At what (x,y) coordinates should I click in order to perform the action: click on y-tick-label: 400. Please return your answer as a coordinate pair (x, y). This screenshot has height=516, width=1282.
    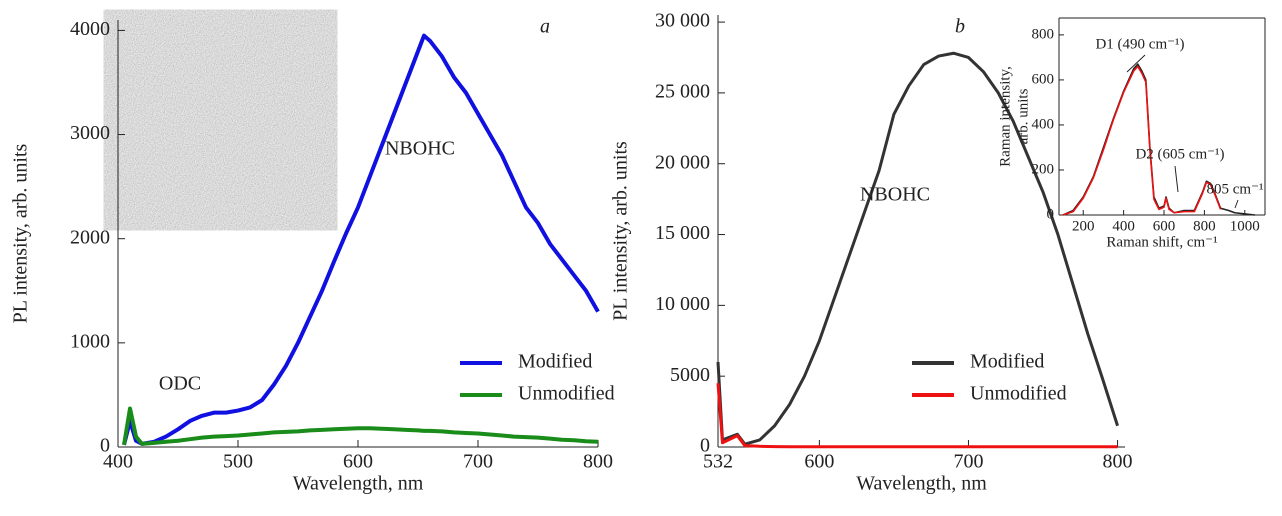
    Looking at the image, I should click on (1043, 124).